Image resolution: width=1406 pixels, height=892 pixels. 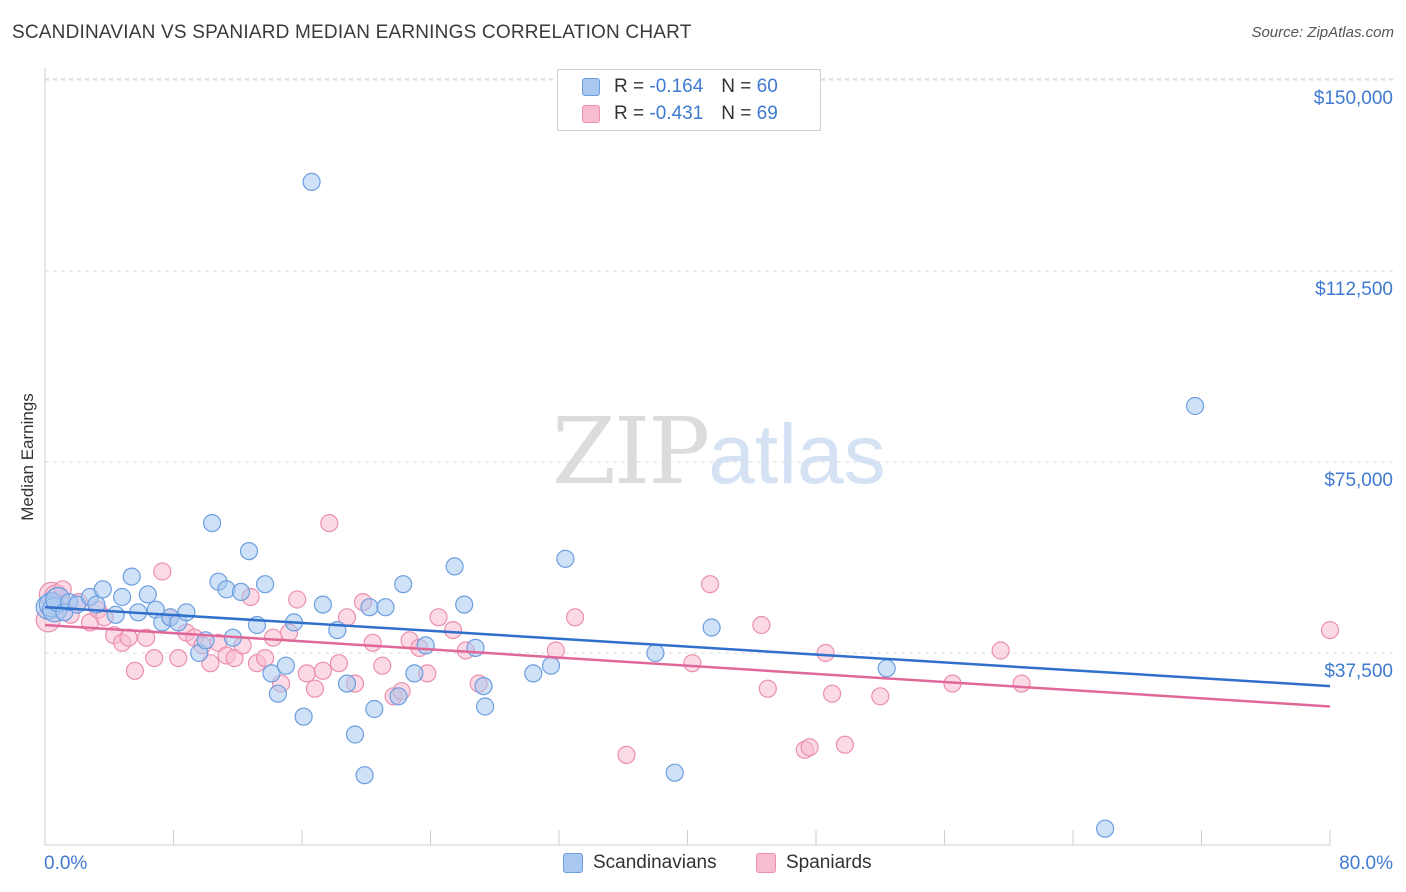 What do you see at coordinates (767, 86) in the screenshot?
I see `legend-n-value: 60` at bounding box center [767, 86].